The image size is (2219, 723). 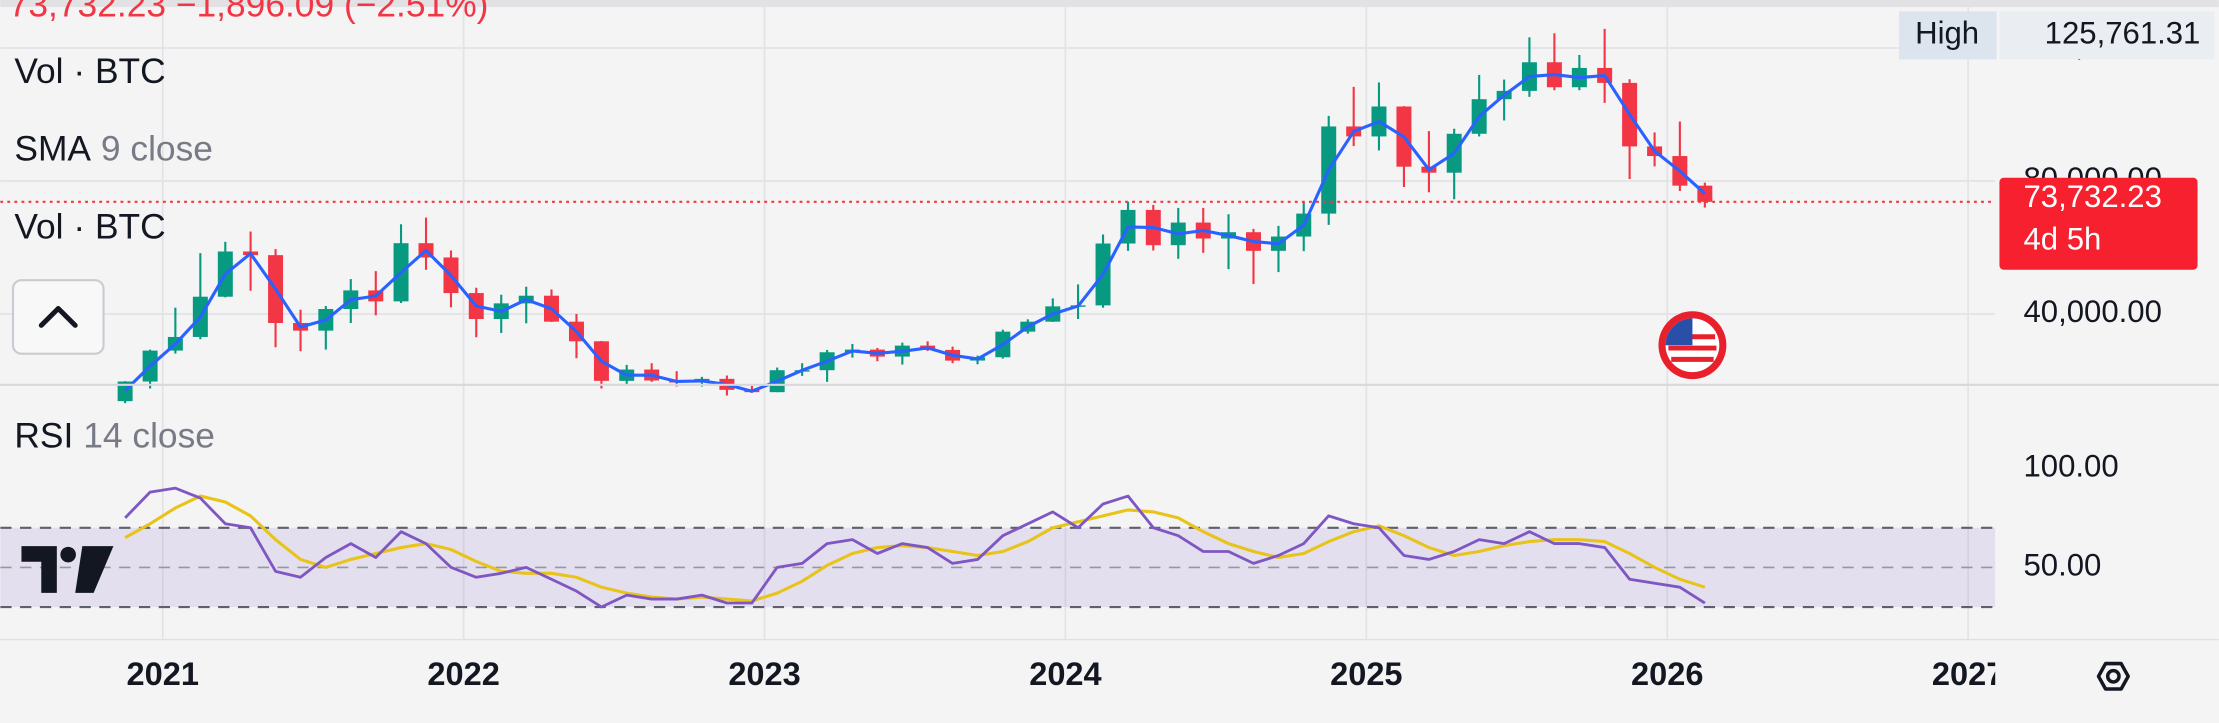 What do you see at coordinates (89, 227) in the screenshot?
I see `legend-volume-2: Vol · BTC` at bounding box center [89, 227].